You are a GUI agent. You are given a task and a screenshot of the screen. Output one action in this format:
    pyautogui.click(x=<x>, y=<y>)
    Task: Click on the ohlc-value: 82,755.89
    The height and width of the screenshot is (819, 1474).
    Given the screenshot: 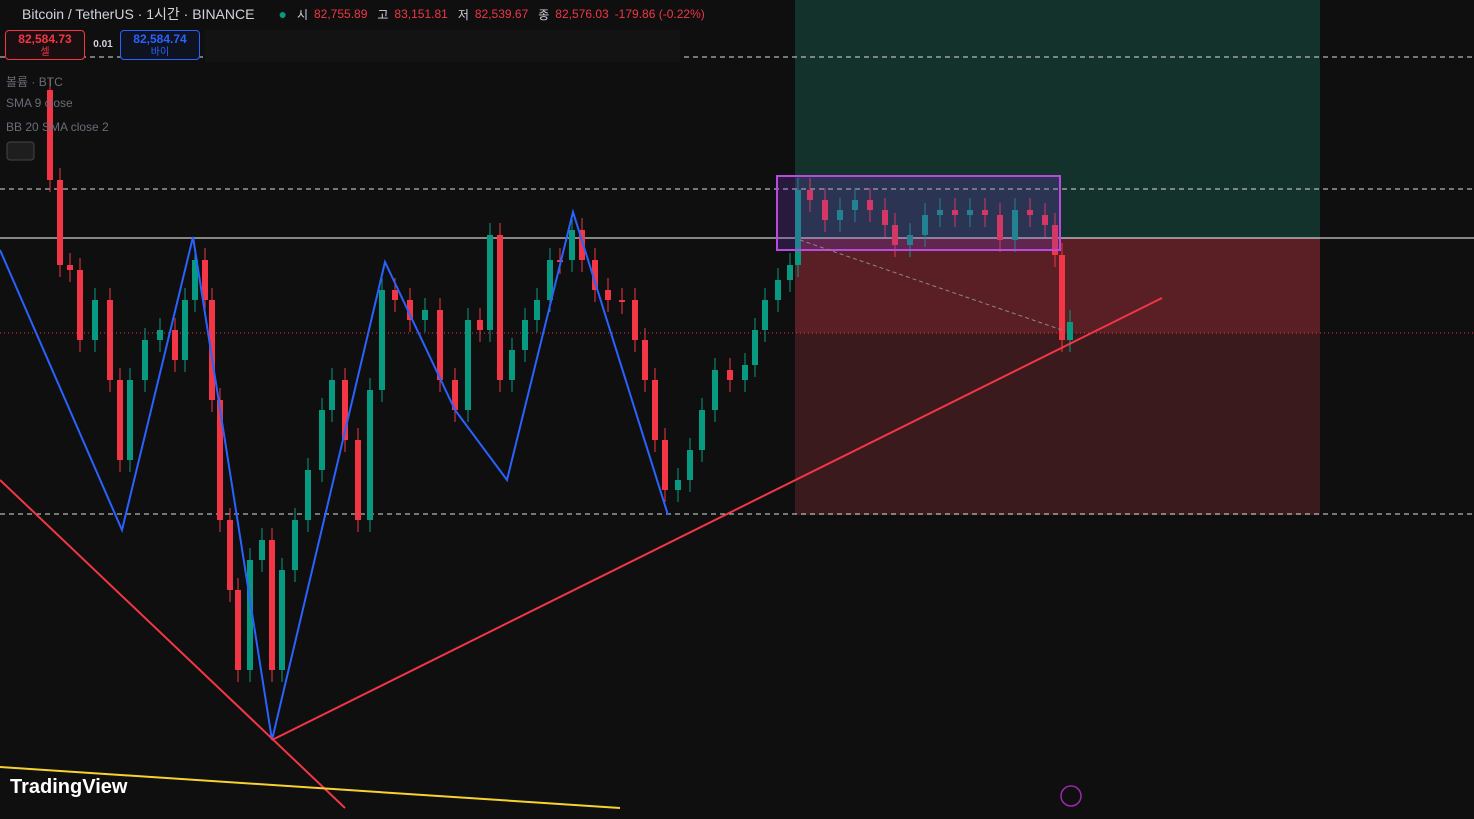 What is the action you would take?
    pyautogui.click(x=340, y=14)
    